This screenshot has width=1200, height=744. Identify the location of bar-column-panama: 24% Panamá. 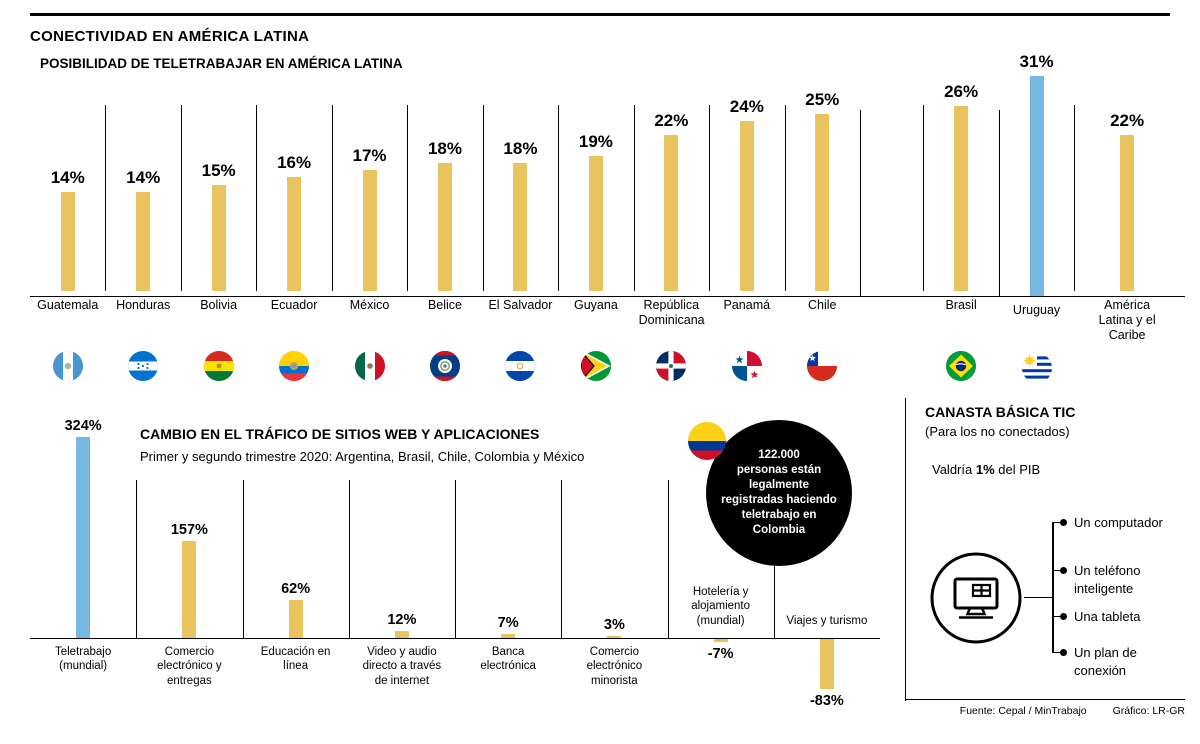
(746, 218).